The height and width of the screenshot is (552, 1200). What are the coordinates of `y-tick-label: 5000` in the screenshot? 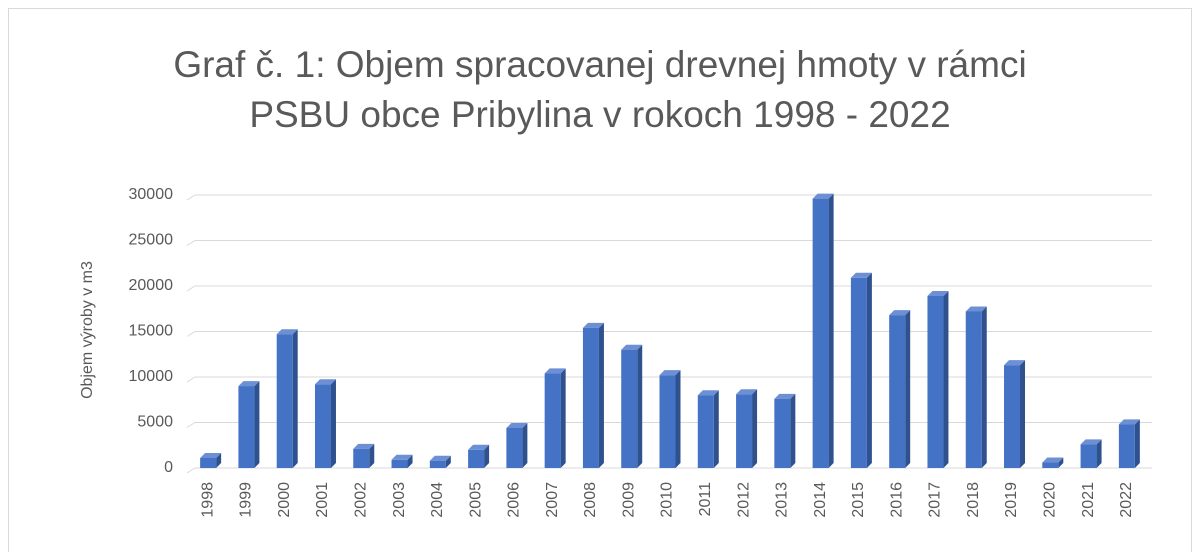 It's located at (155, 422).